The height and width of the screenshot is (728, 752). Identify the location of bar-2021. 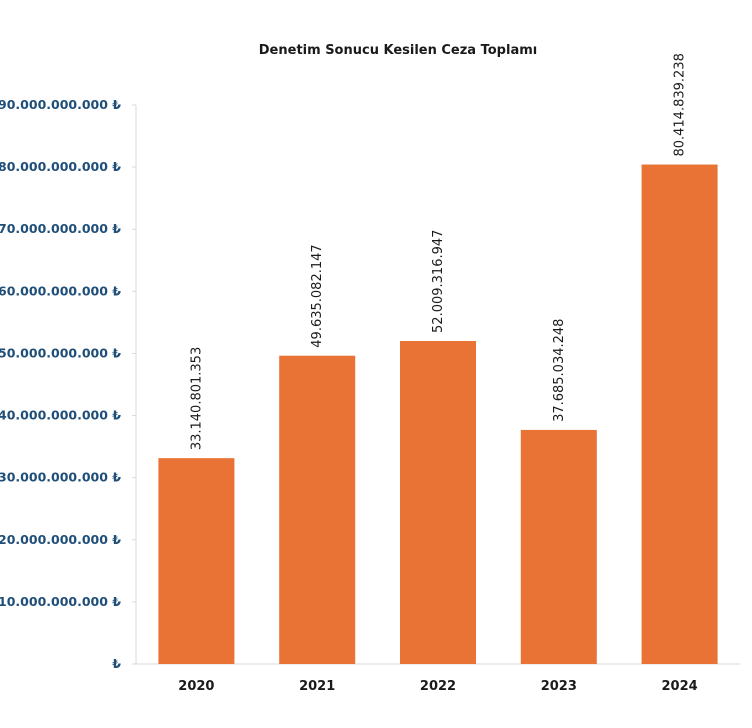
(317, 509).